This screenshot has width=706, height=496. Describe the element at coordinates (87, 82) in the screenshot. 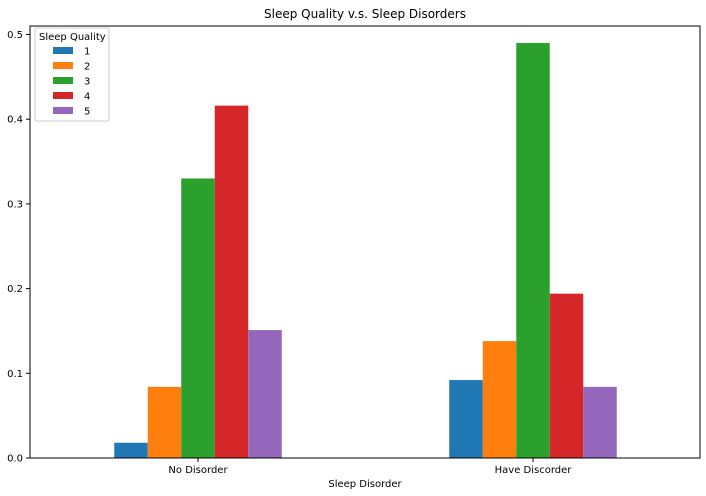

I see `legend-label-3: 3` at that location.